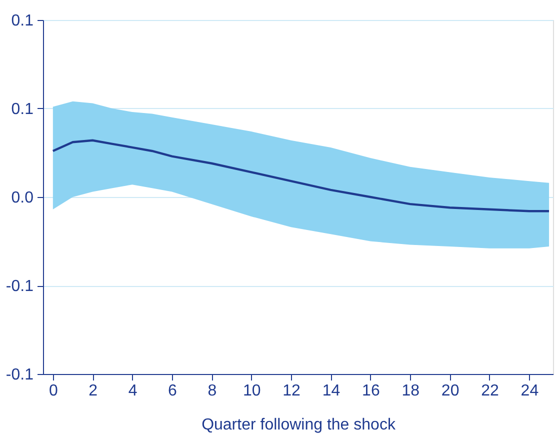 Image resolution: width=555 pixels, height=437 pixels. Describe the element at coordinates (251, 391) in the screenshot. I see `x-tick-label: 10` at that location.